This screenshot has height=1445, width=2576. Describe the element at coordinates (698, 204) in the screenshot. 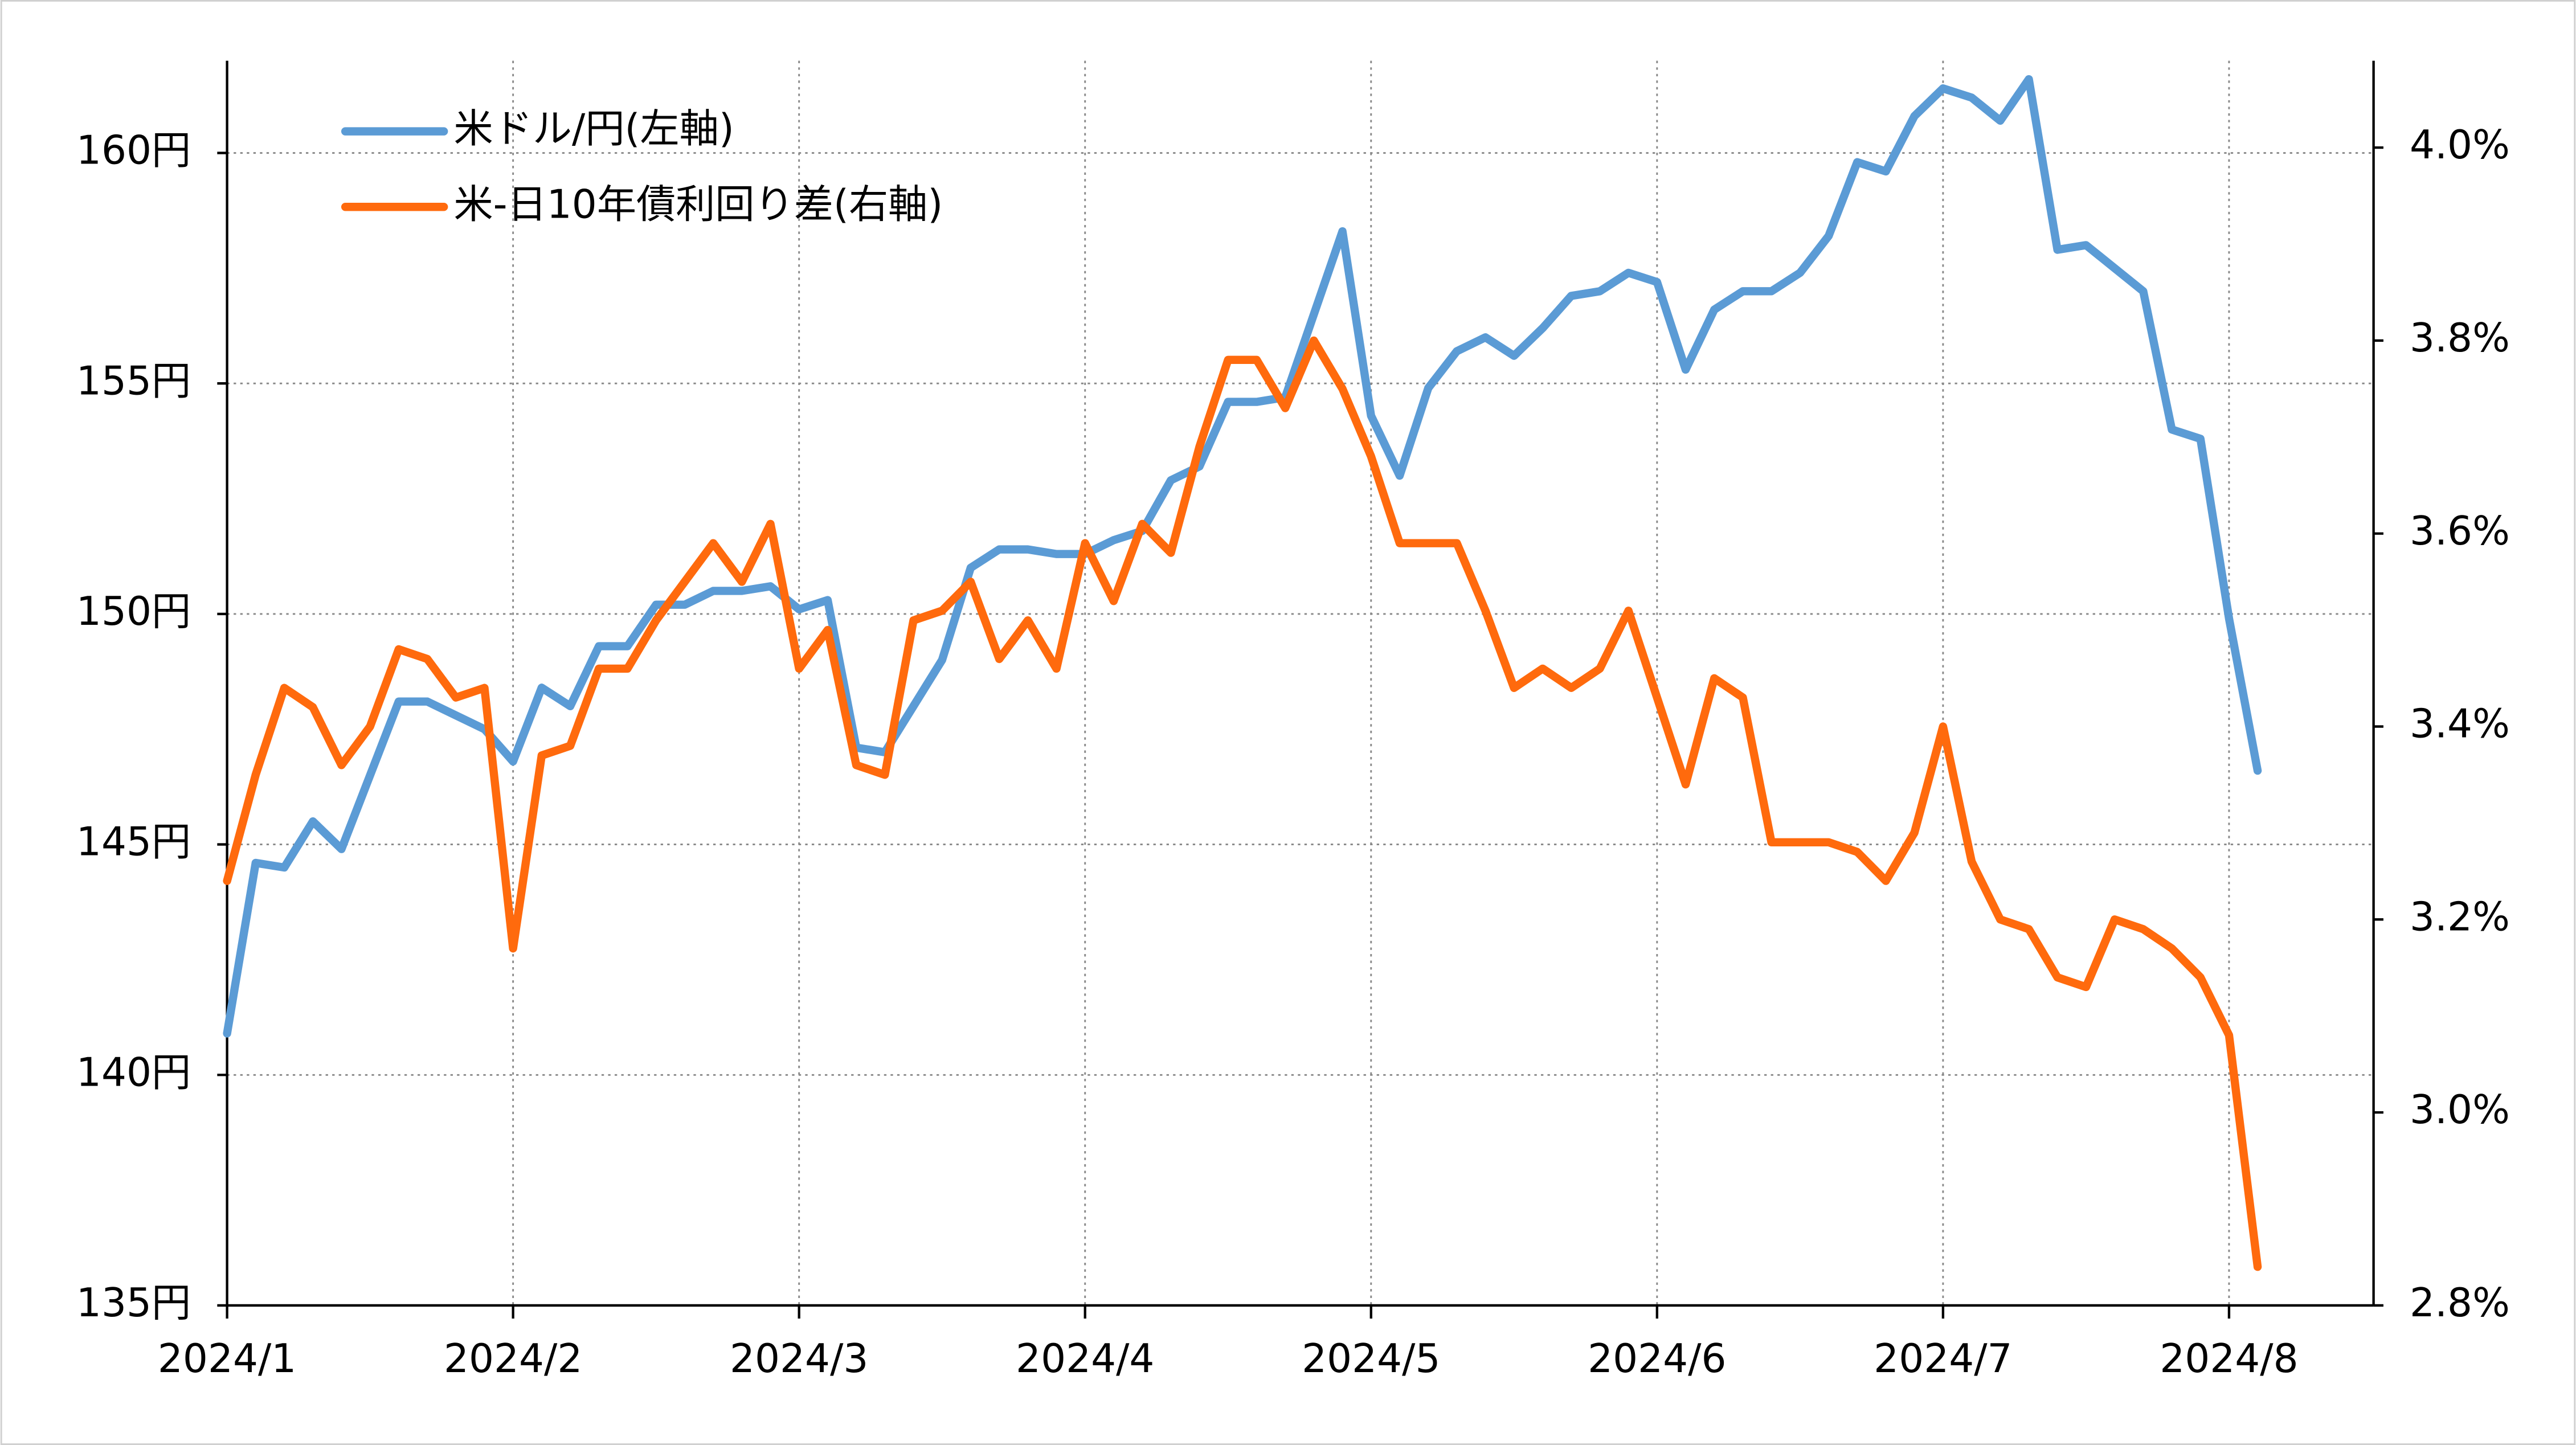

I see `legend-label: 米-日10年債利回り差(右軸)` at that location.